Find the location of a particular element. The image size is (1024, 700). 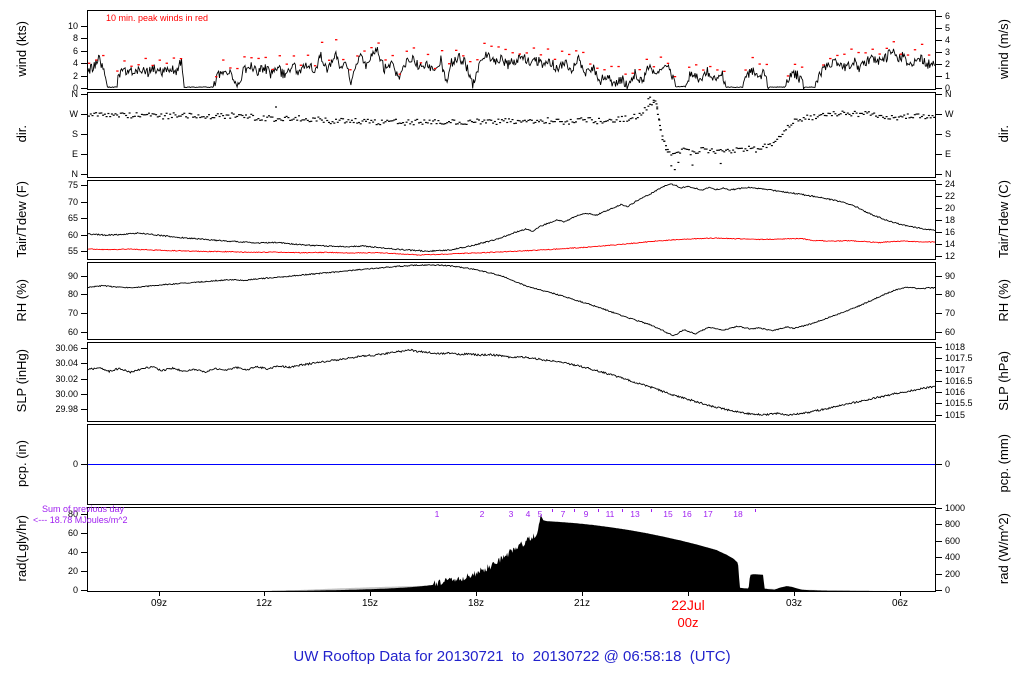

tick-label: 1017 is located at coordinates (955, 370).